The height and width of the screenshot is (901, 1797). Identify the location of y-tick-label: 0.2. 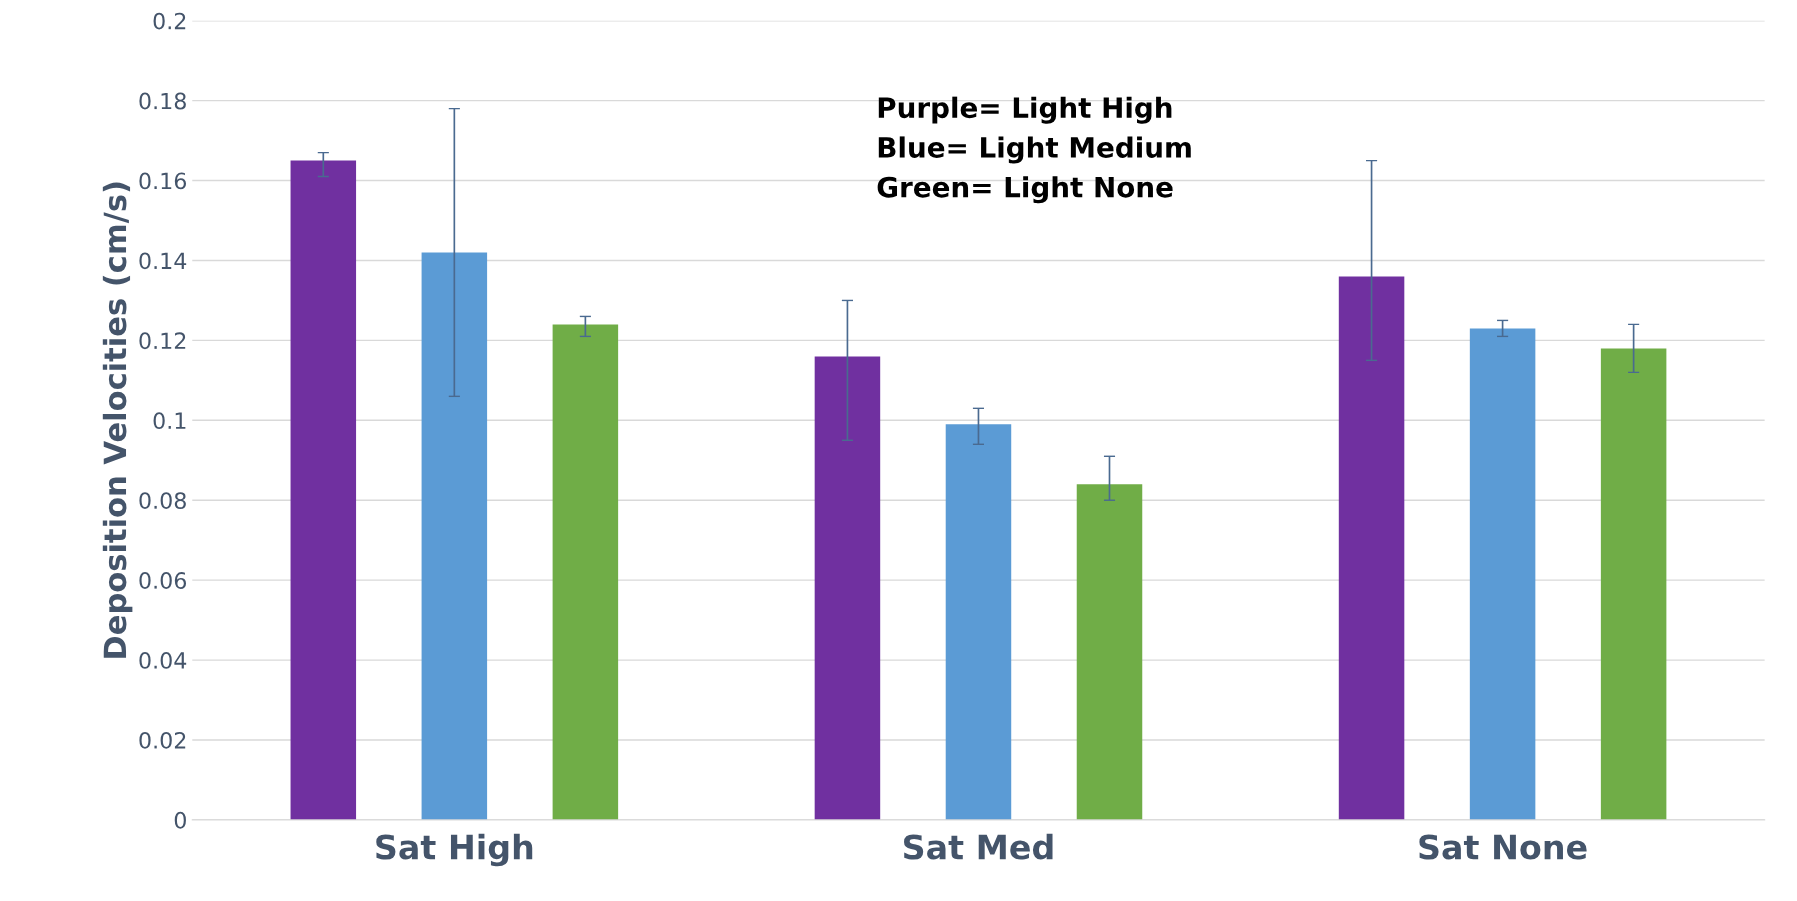
(169, 21).